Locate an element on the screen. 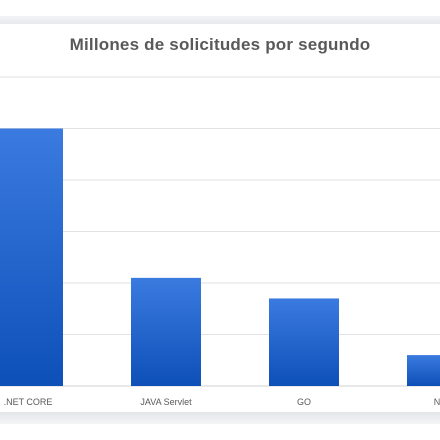  x-tick-label: GO is located at coordinates (304, 402).